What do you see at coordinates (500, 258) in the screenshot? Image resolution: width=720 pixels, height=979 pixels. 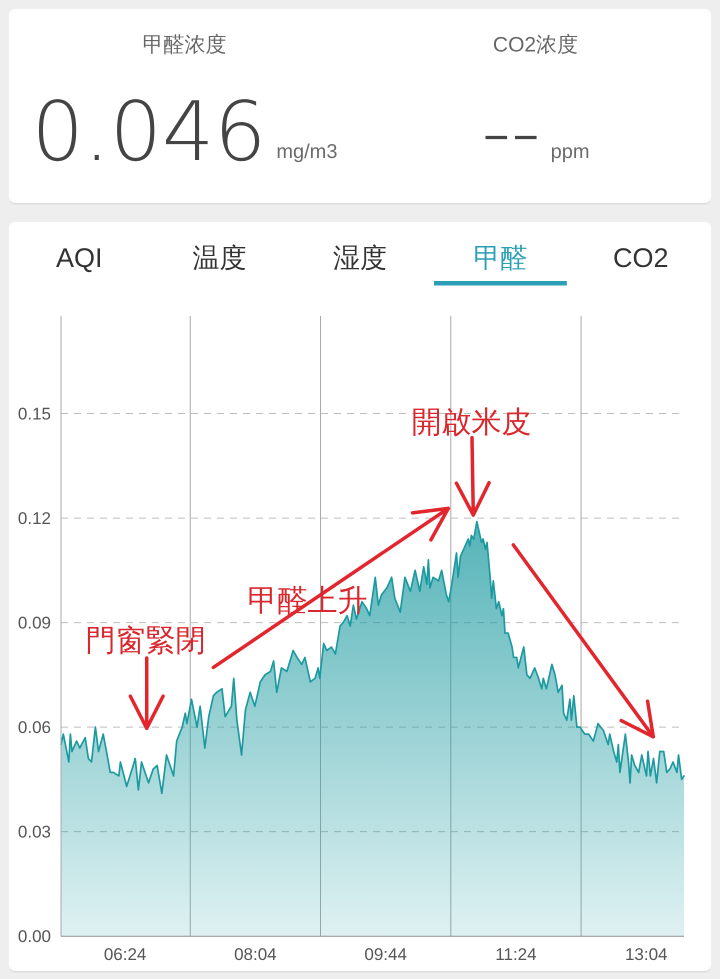 I see `category-label: 甲醛` at bounding box center [500, 258].